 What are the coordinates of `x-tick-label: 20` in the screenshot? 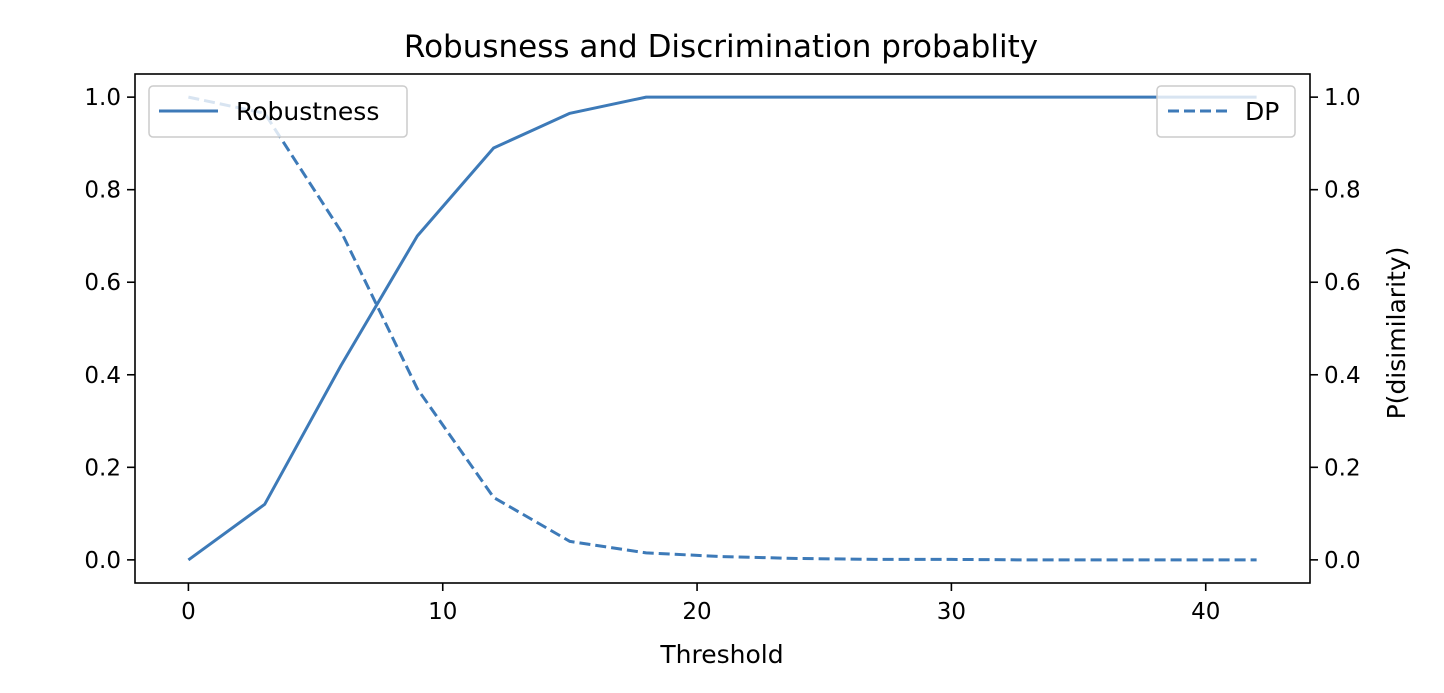 It's located at (696, 612).